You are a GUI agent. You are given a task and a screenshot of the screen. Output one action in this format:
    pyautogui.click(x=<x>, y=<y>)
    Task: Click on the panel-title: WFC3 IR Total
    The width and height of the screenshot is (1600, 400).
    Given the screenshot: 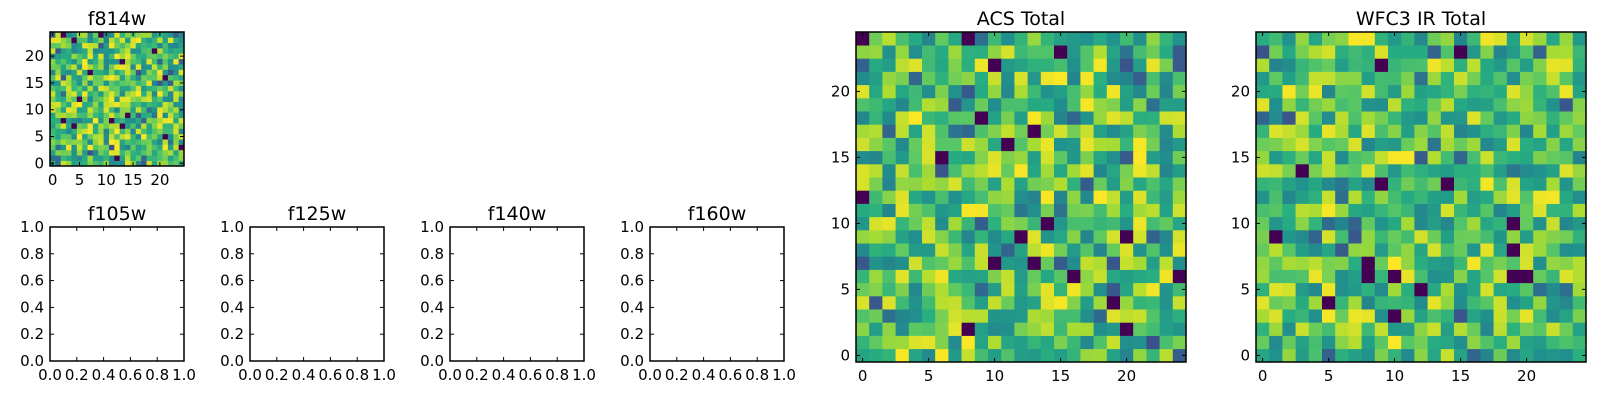 What is the action you would take?
    pyautogui.click(x=1421, y=19)
    